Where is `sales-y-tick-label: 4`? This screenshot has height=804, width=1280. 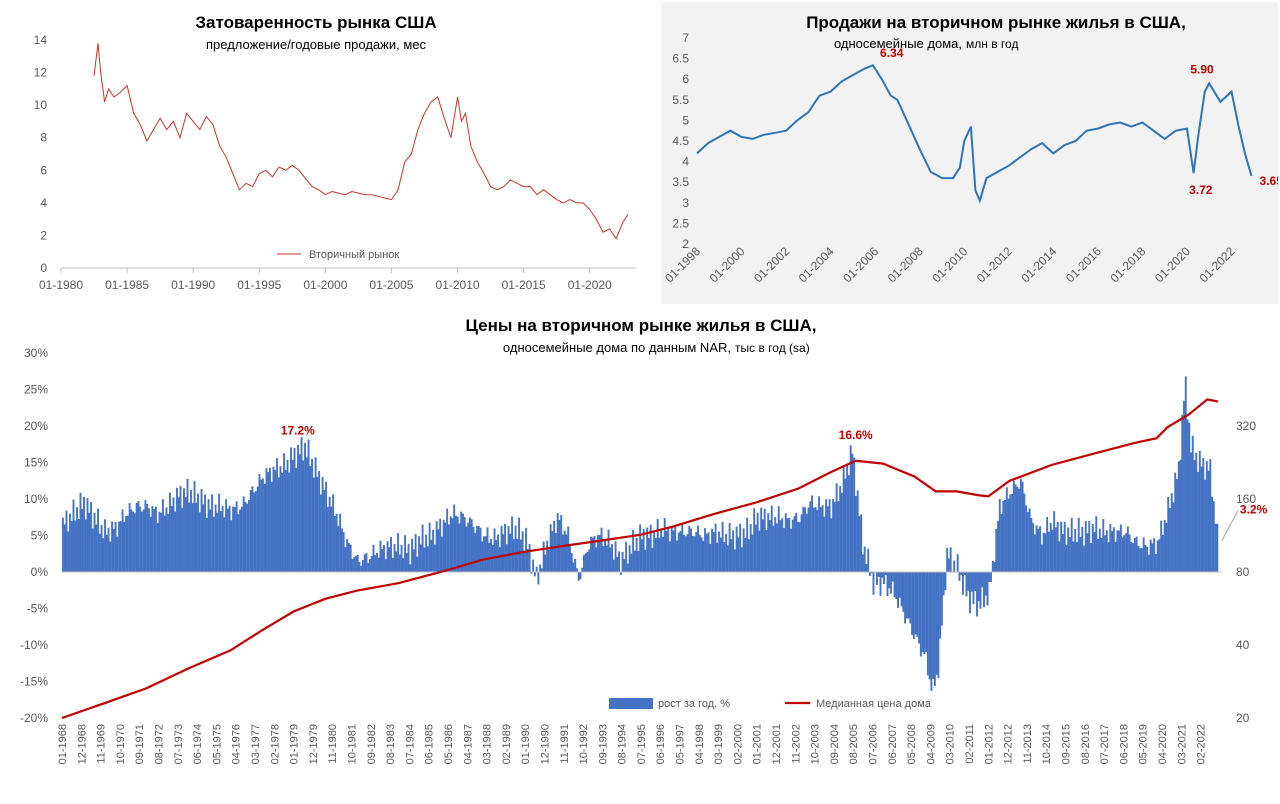 sales-y-tick-label: 4 is located at coordinates (685, 162).